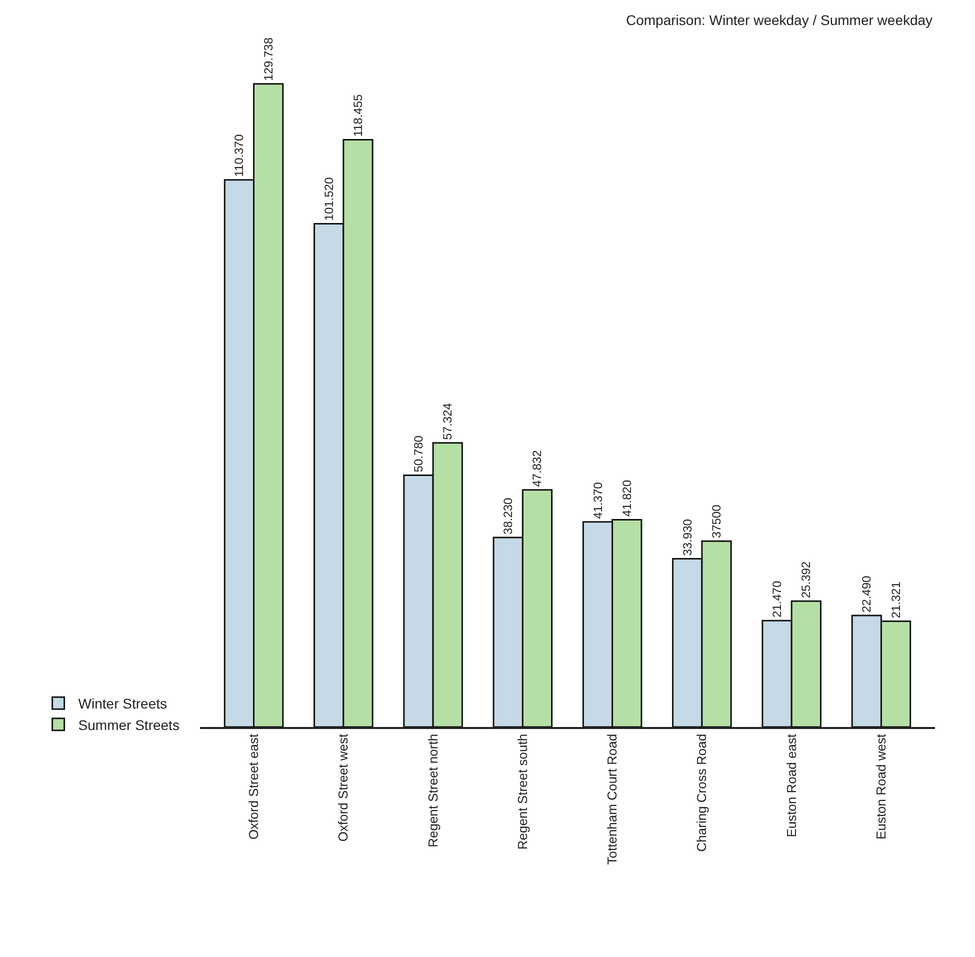 The image size is (975, 957). I want to click on data-label: 25.392, so click(806, 579).